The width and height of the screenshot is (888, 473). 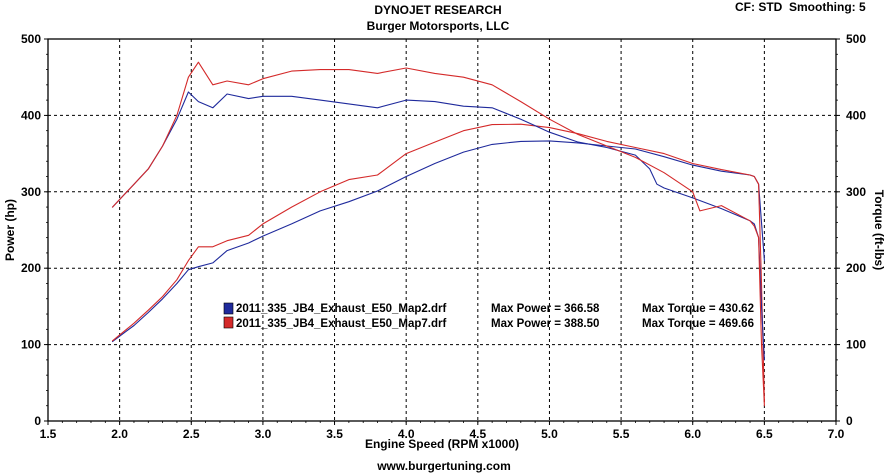 What do you see at coordinates (228, 308) in the screenshot?
I see `legend-swatch-map2` at bounding box center [228, 308].